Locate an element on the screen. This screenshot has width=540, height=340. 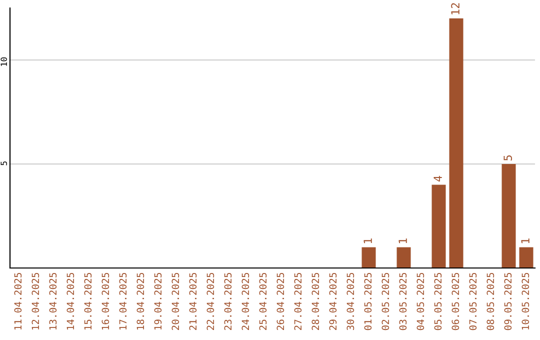
x-tick-label: 19.04.2025 is located at coordinates (158, 301).